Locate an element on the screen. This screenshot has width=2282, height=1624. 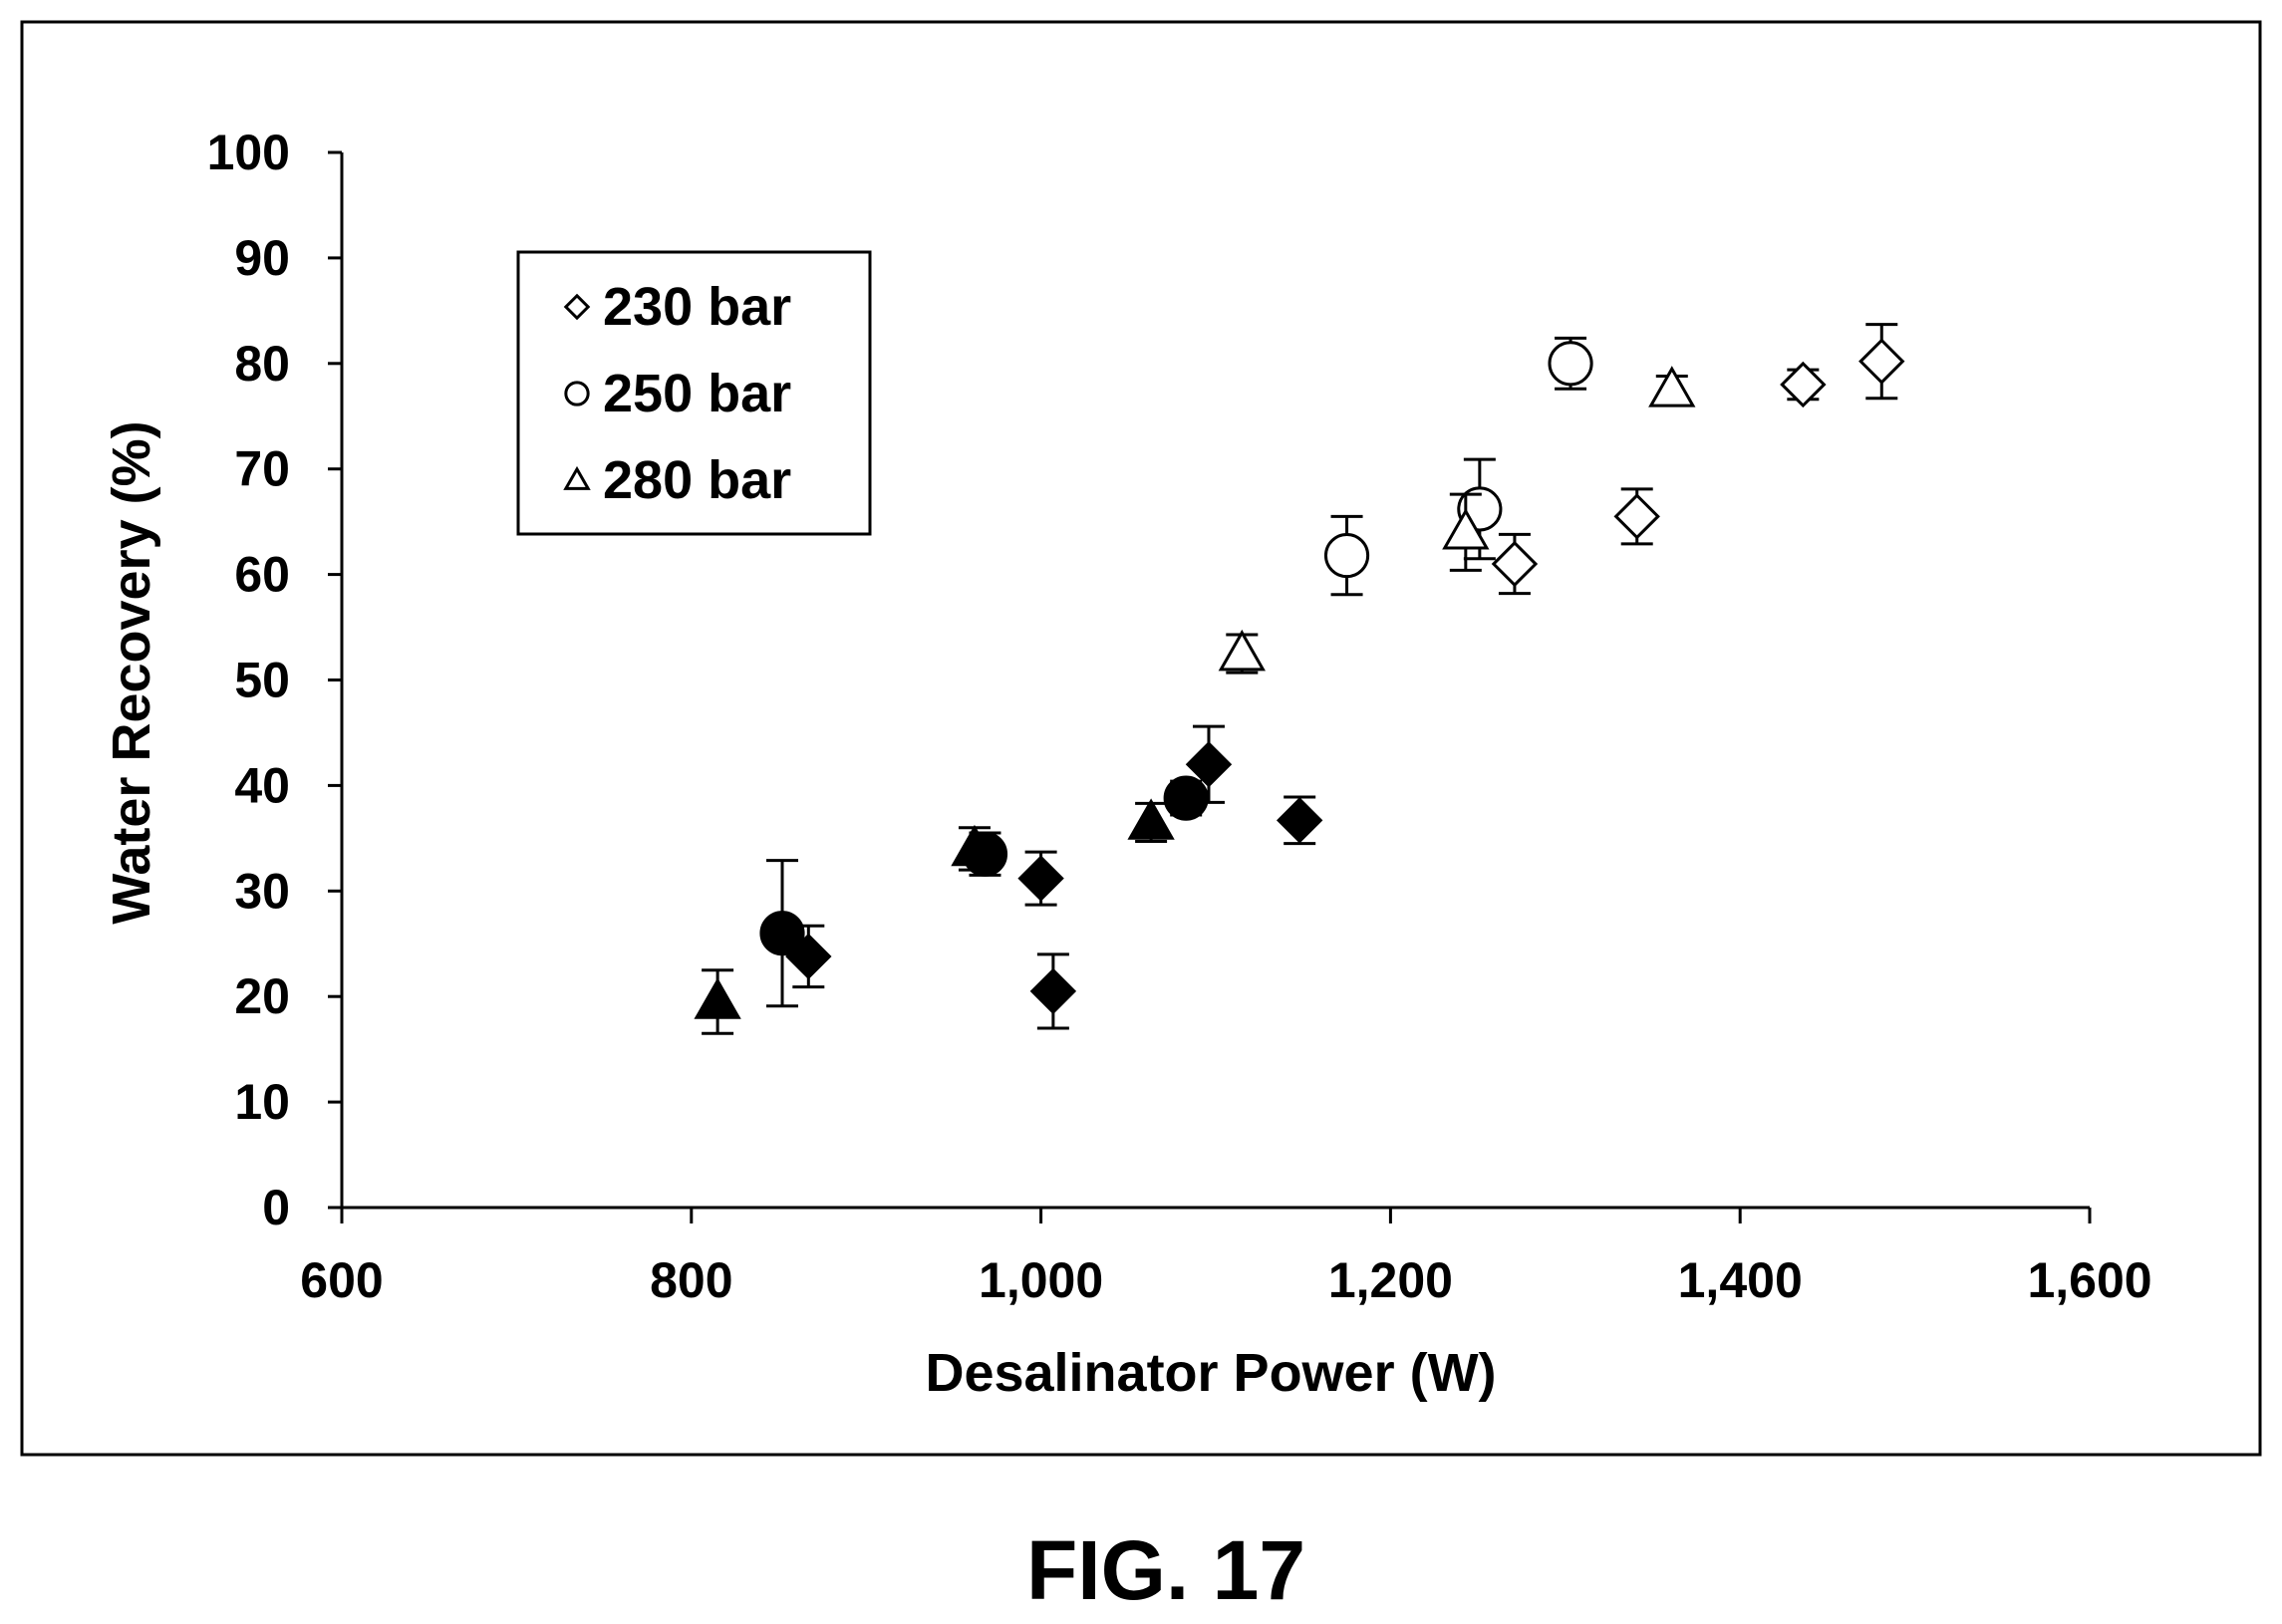
y-tick-label: 90 is located at coordinates (262, 258).